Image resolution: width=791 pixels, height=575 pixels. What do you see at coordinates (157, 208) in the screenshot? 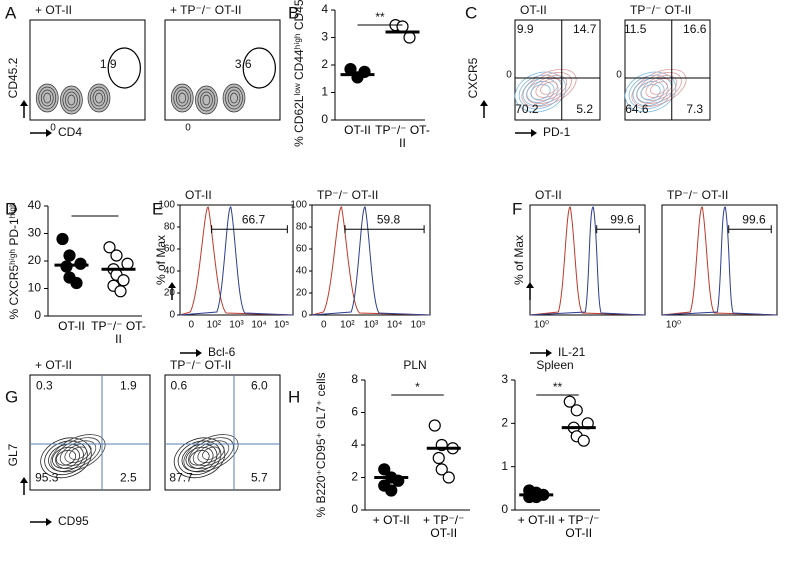
I see `panel-label: E` at bounding box center [157, 208].